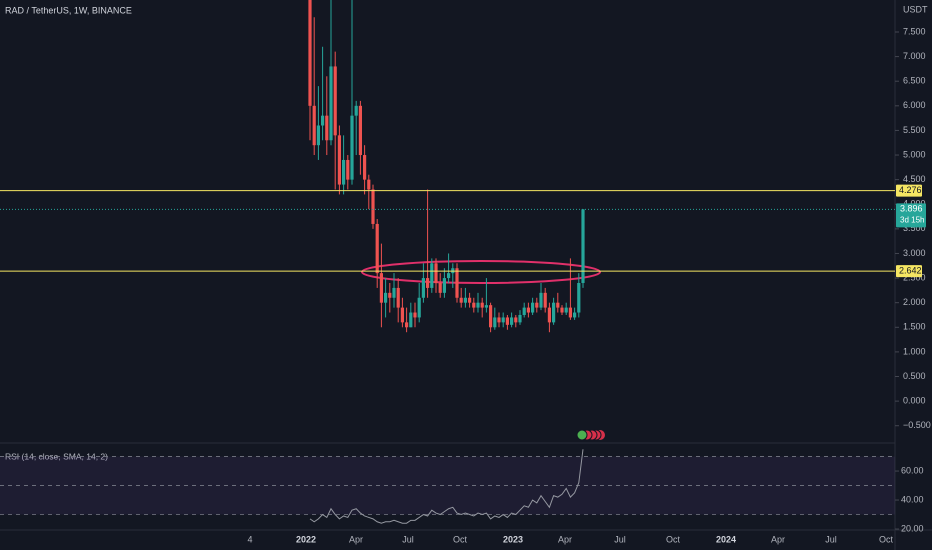 This screenshot has width=932, height=550. What do you see at coordinates (306, 539) in the screenshot?
I see `x-tick-label: 2022` at bounding box center [306, 539].